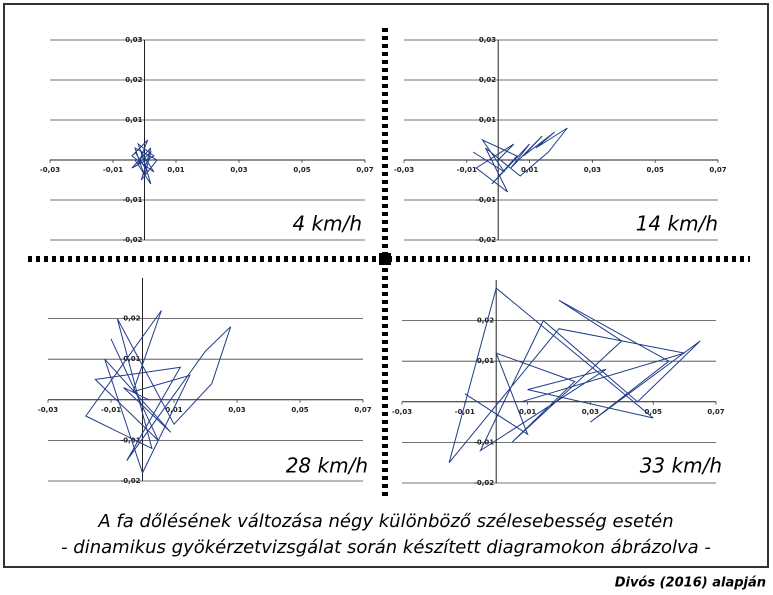 The width and height of the screenshot is (773, 595). Describe the element at coordinates (327, 466) in the screenshot. I see `panel-title: 28 km/h` at that location.